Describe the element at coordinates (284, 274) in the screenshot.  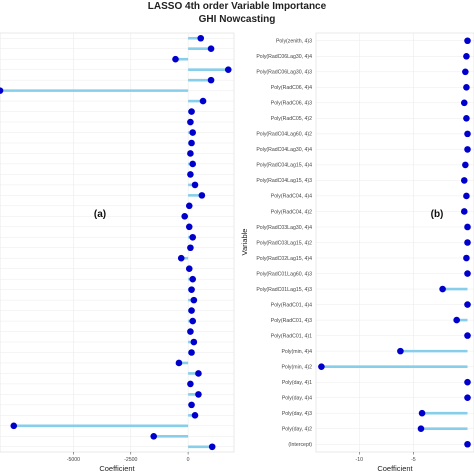
I see `y-tick-label: Poly(RadC01Lag60, 4)3` at that location.